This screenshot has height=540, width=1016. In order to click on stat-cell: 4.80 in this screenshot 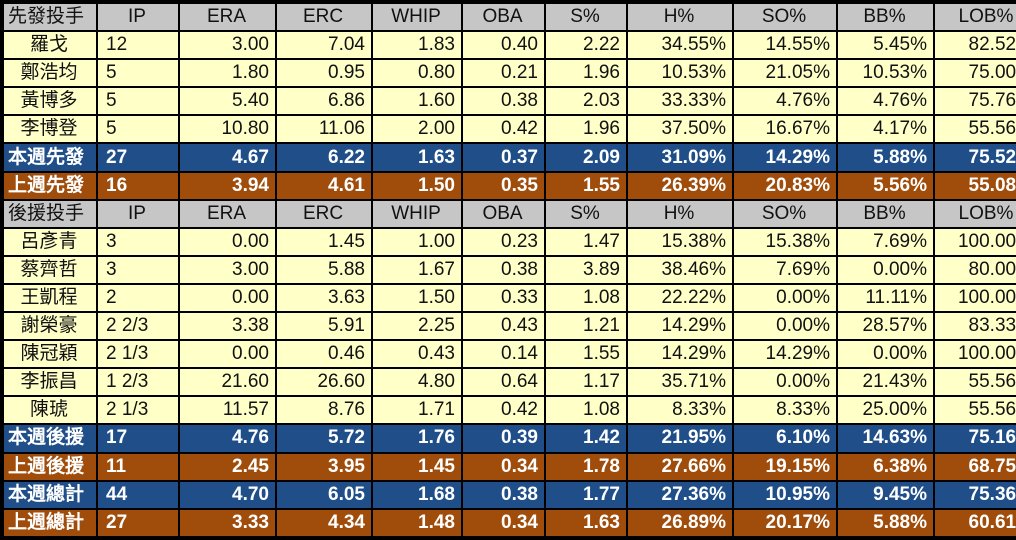, I will do `click(417, 382)`.